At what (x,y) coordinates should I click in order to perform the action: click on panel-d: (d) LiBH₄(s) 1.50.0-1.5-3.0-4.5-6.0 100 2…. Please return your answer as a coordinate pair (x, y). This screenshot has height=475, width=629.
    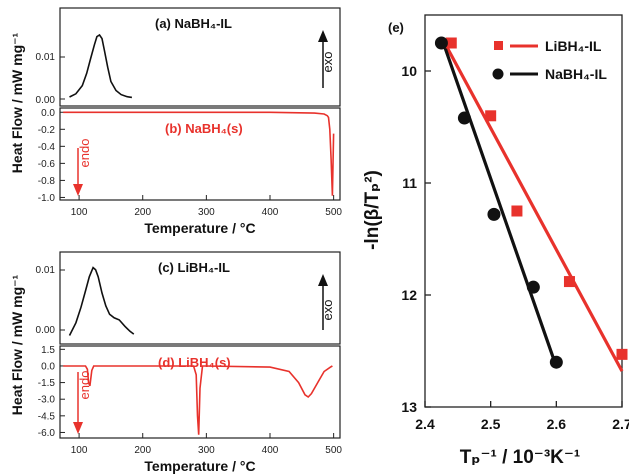
    Looking at the image, I should click on (190, 409).